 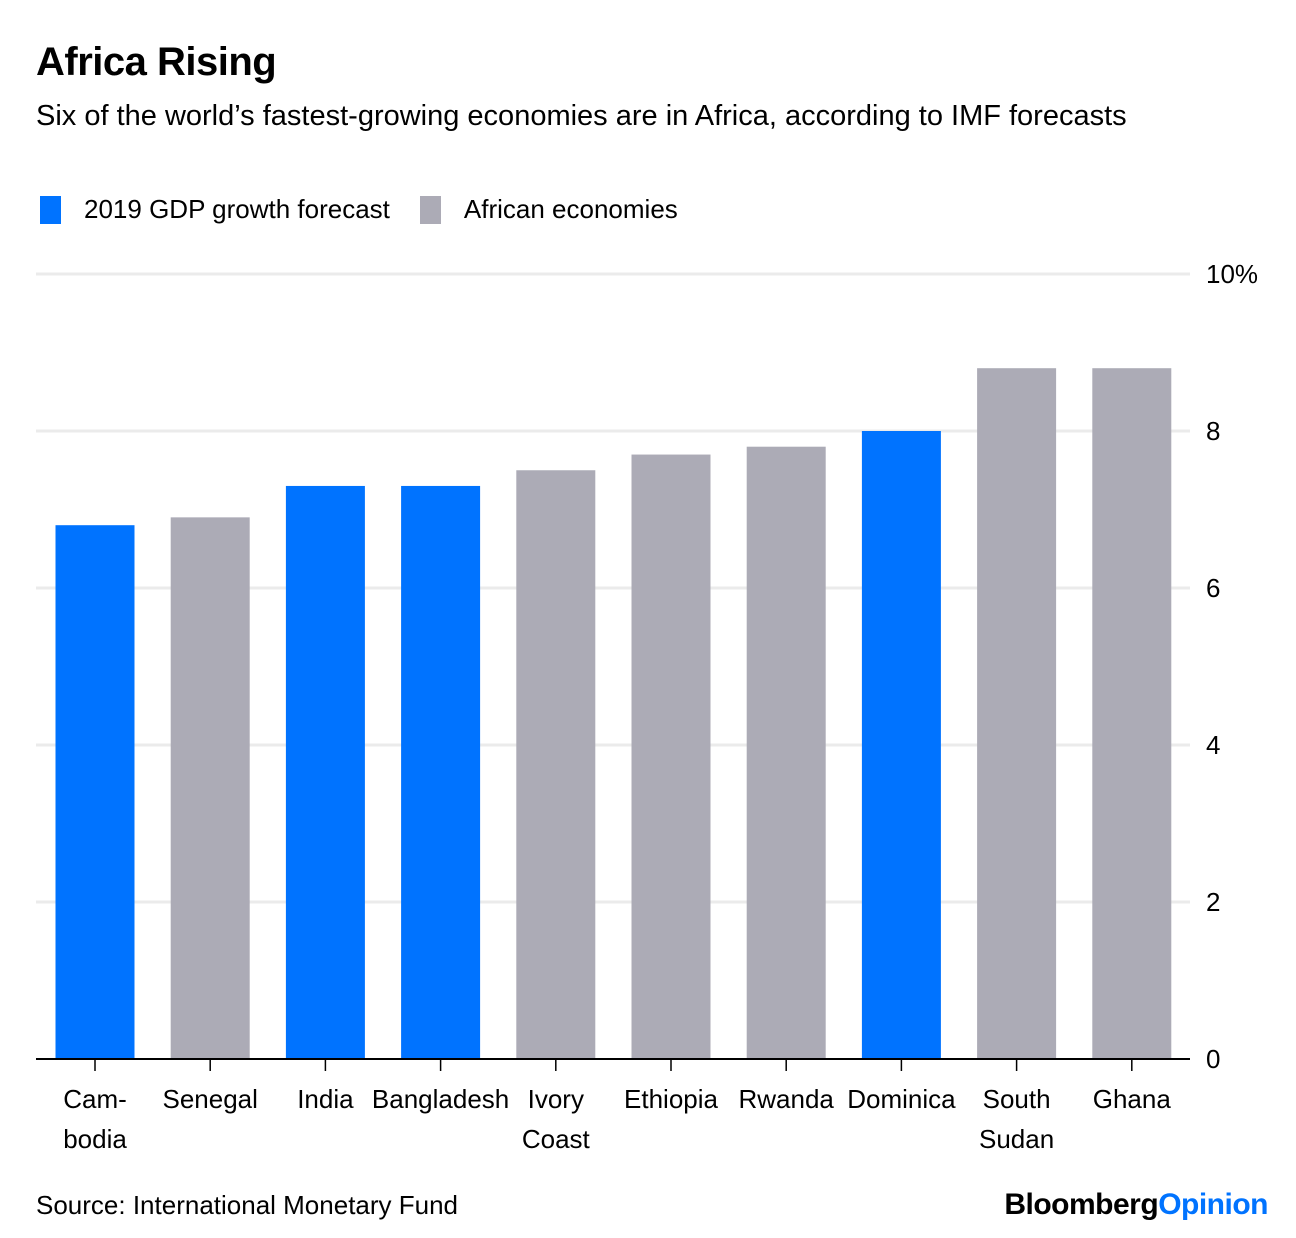 What do you see at coordinates (1132, 1099) in the screenshot?
I see `x-tick-label: Ghana` at bounding box center [1132, 1099].